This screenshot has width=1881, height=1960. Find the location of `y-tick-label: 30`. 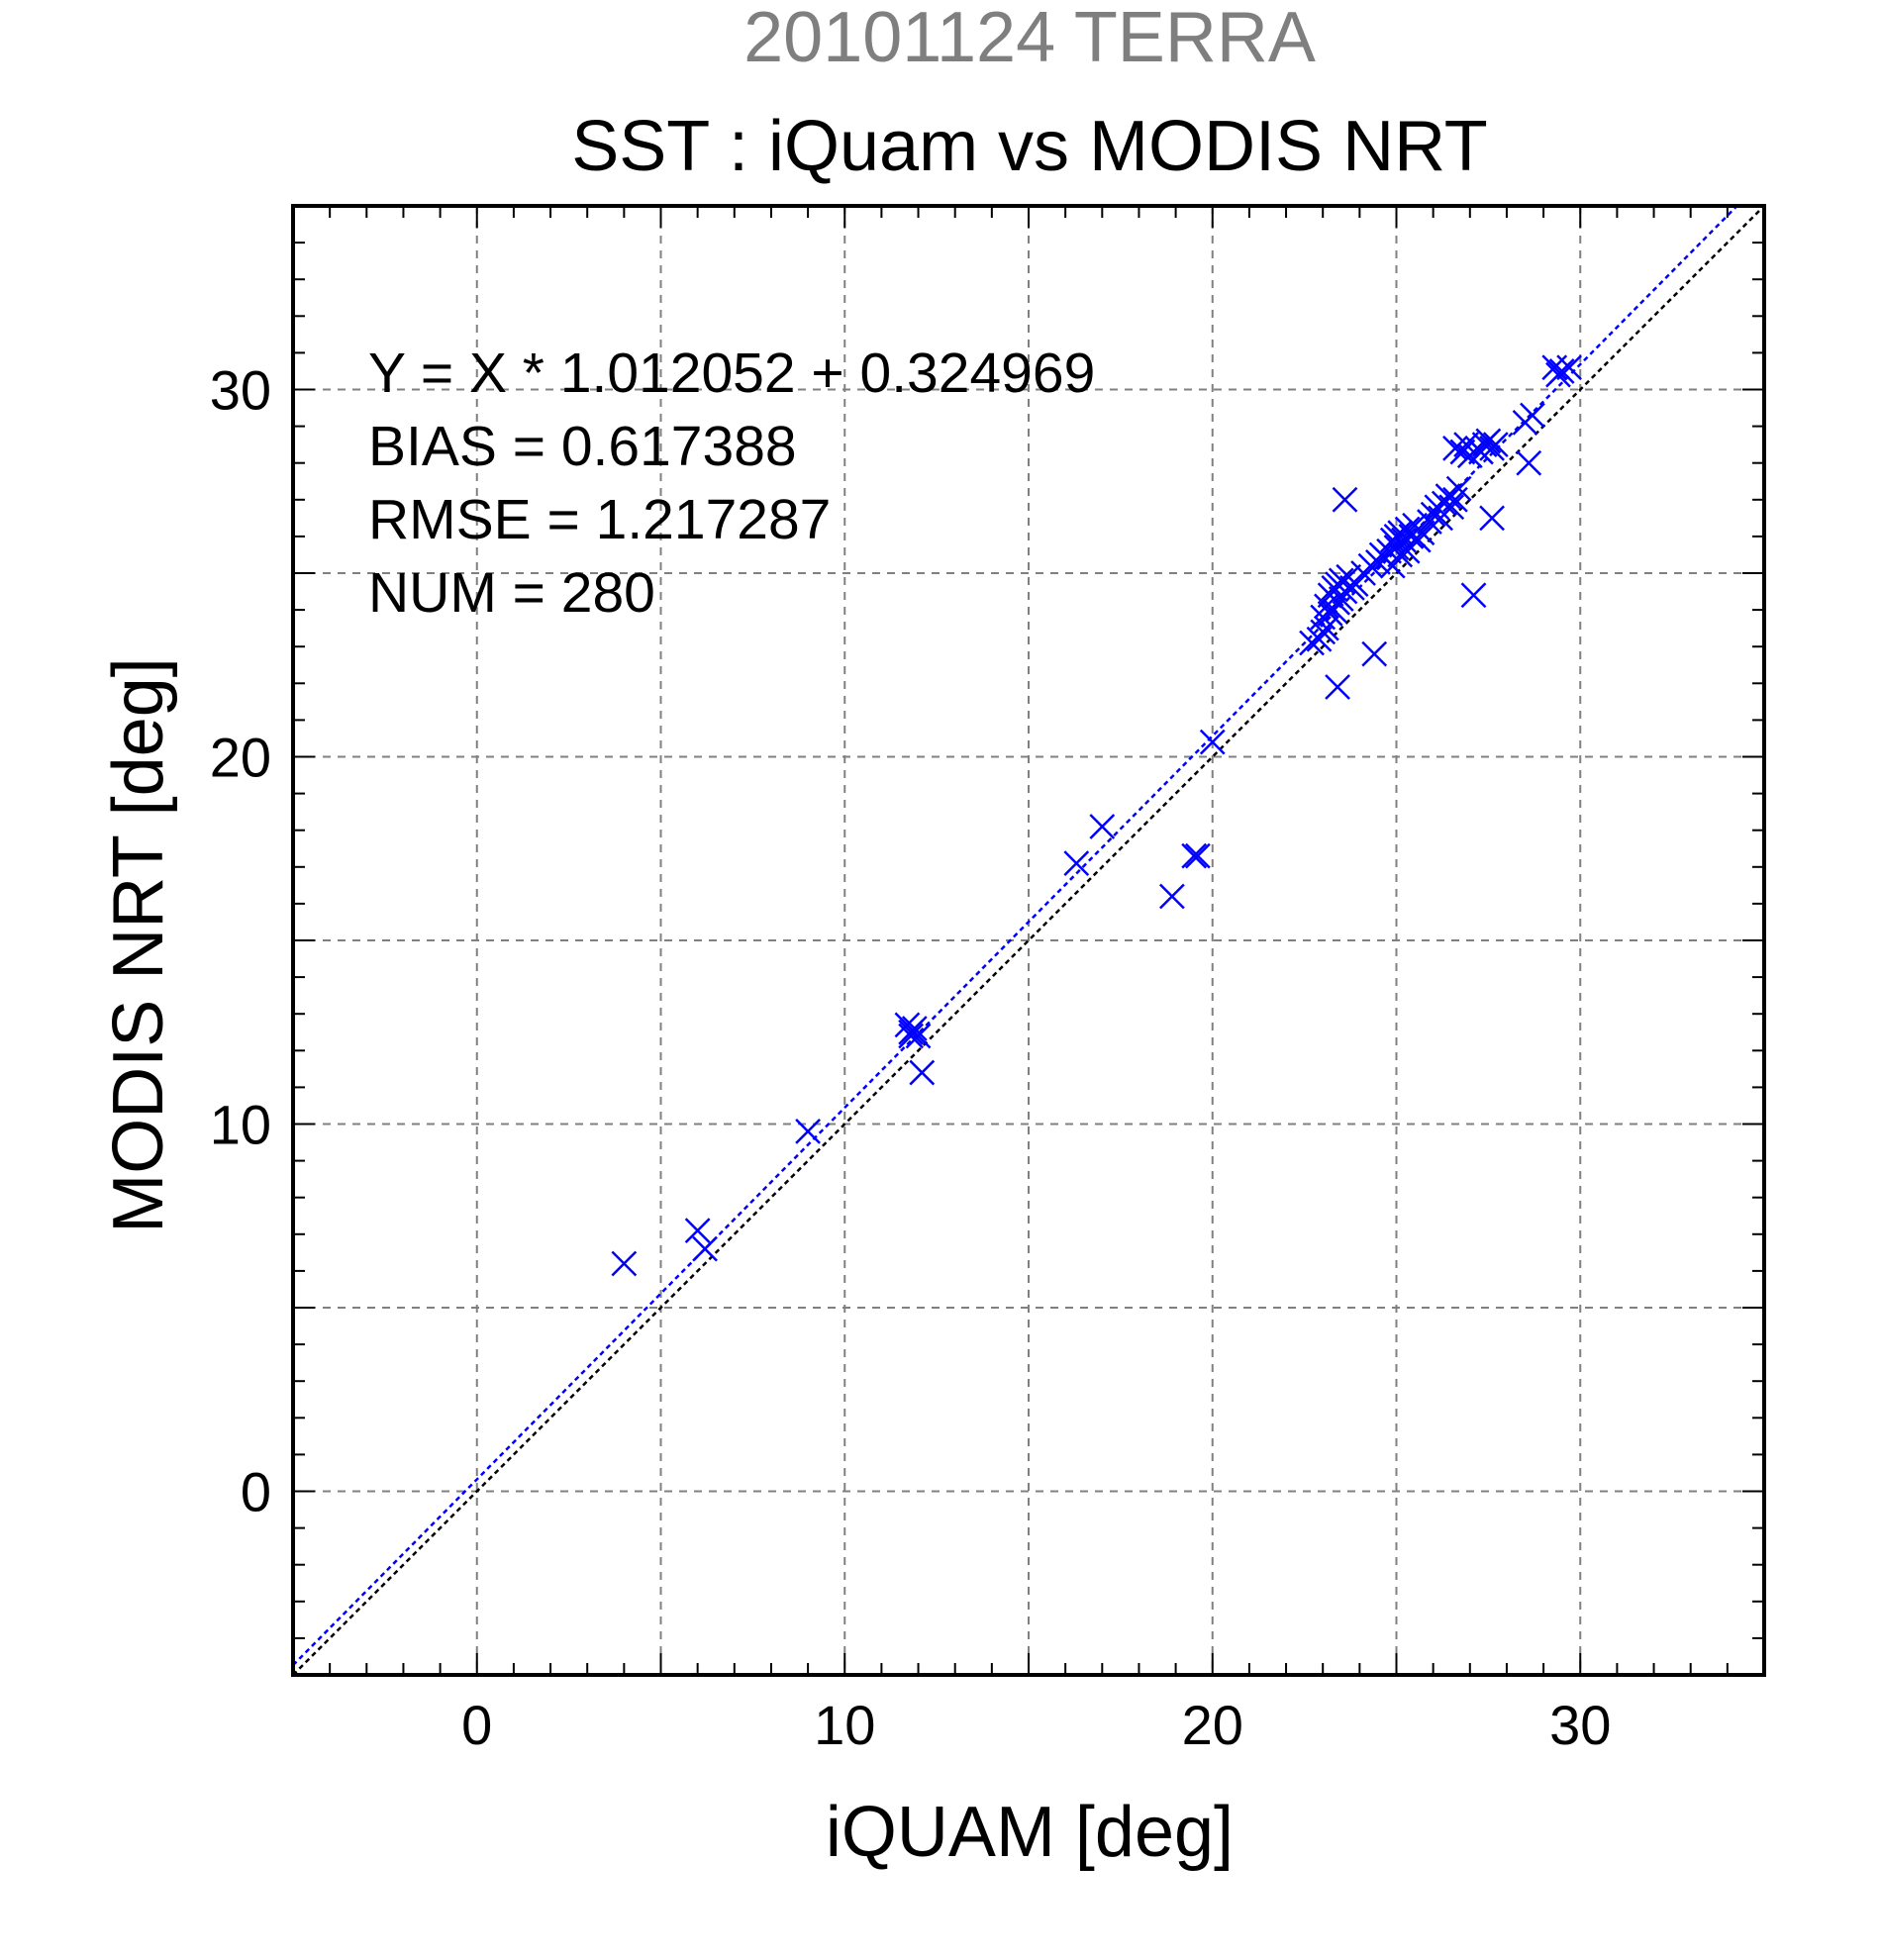

y-tick-label: 30 is located at coordinates (241, 390).